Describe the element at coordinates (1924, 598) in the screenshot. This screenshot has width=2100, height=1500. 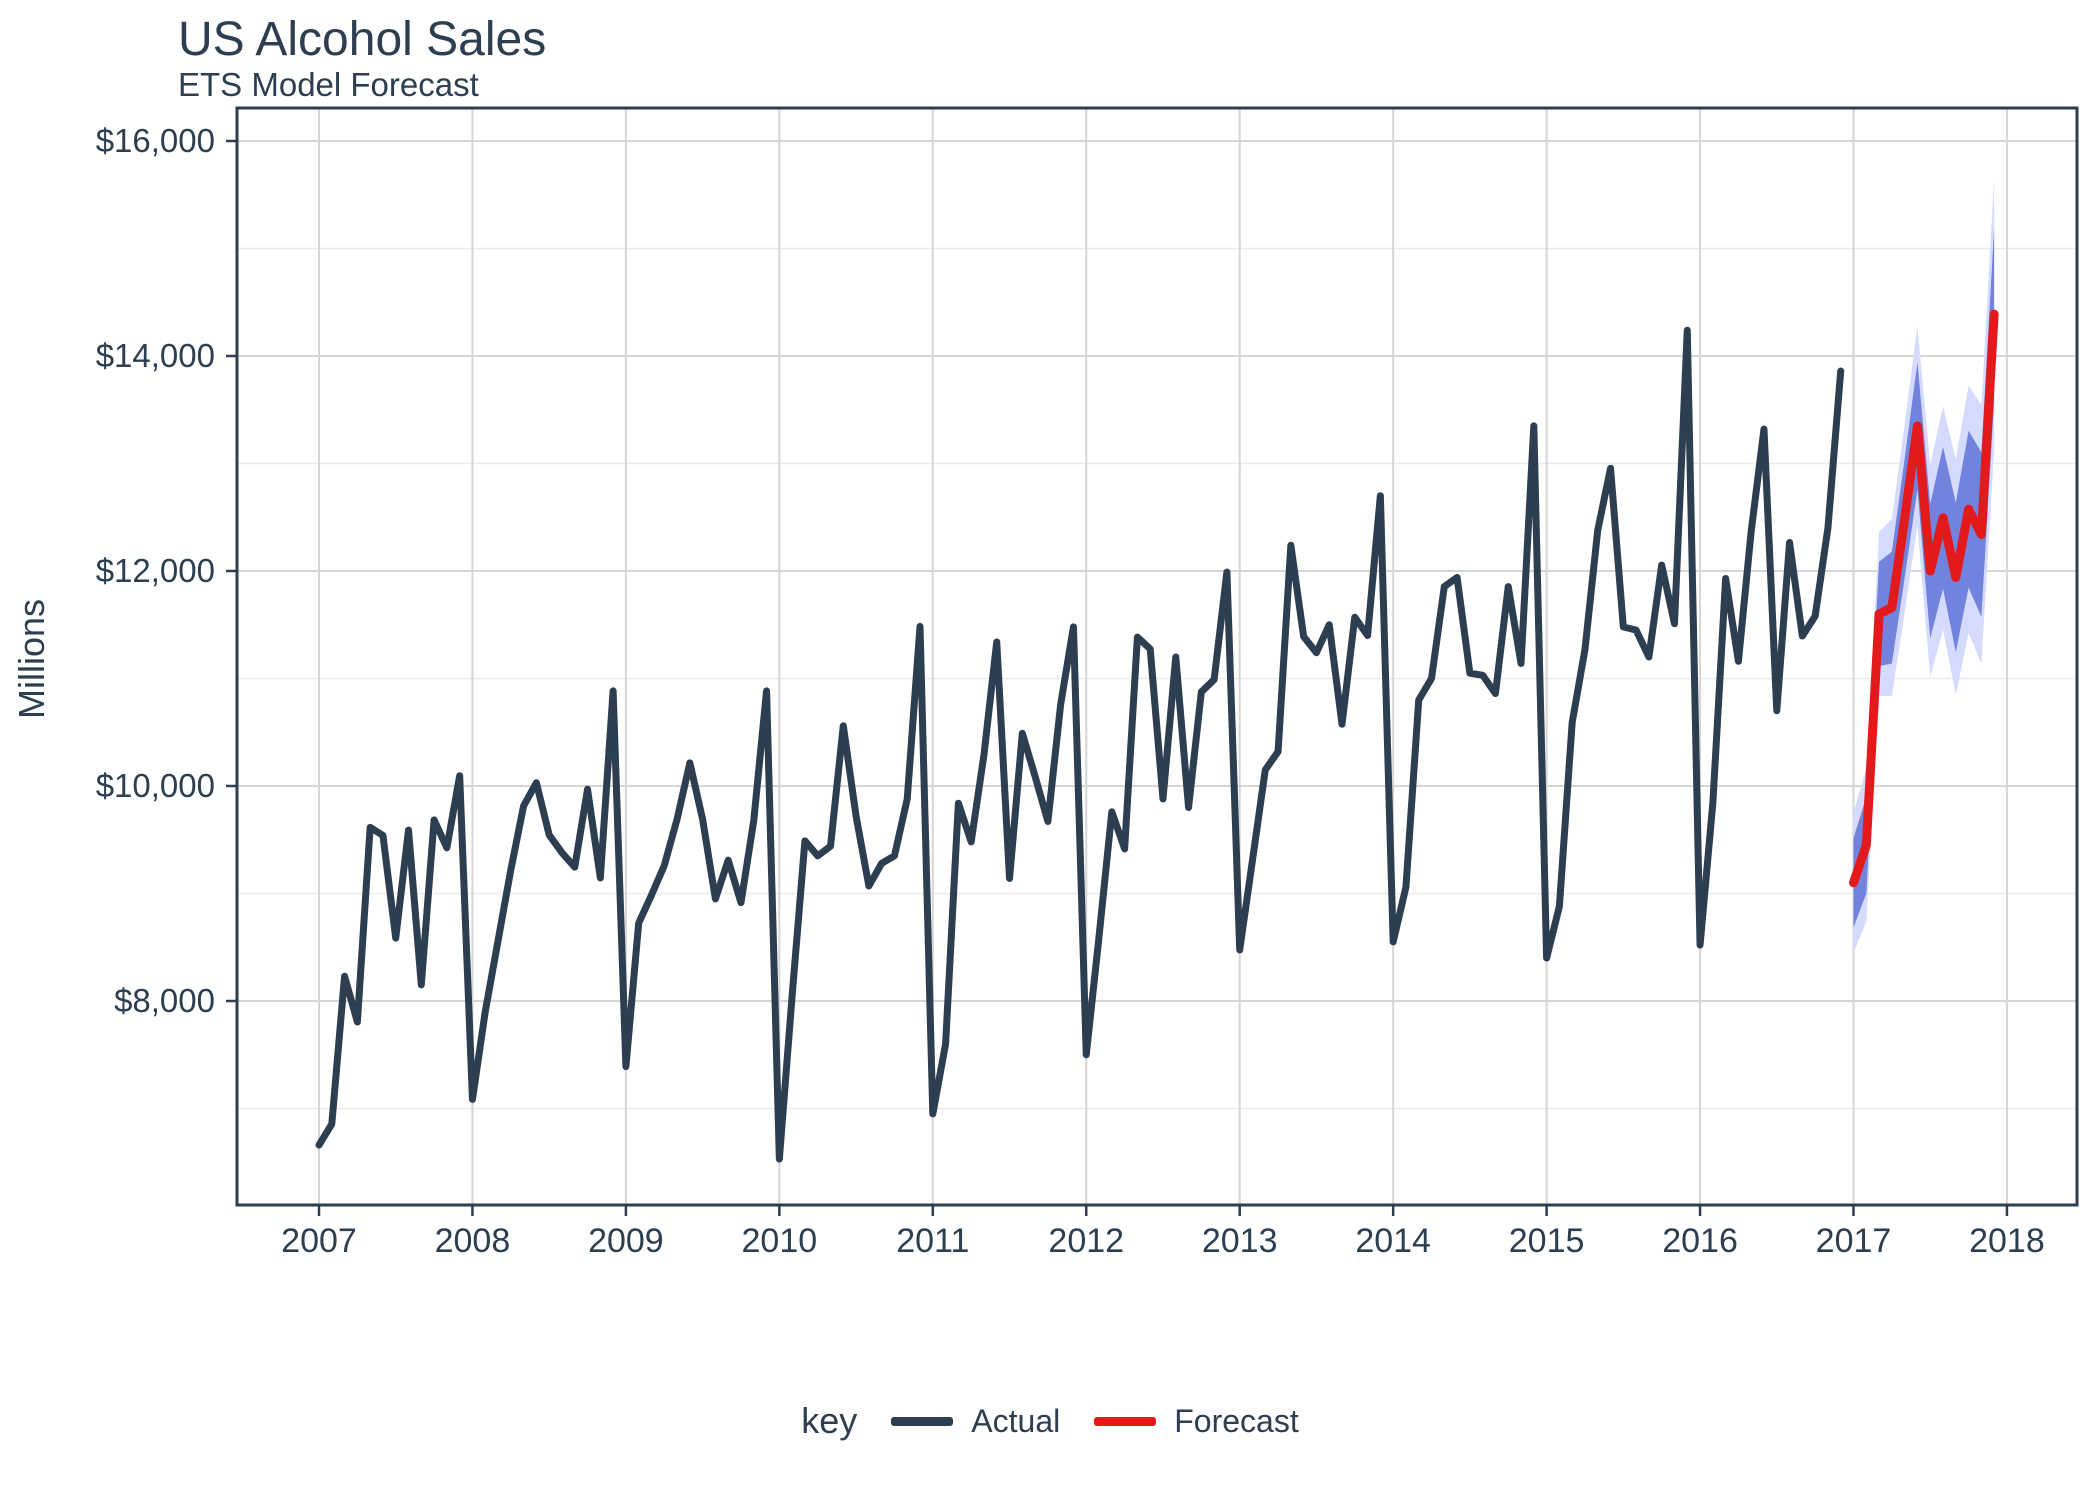
I see `forecast-series-line` at that location.